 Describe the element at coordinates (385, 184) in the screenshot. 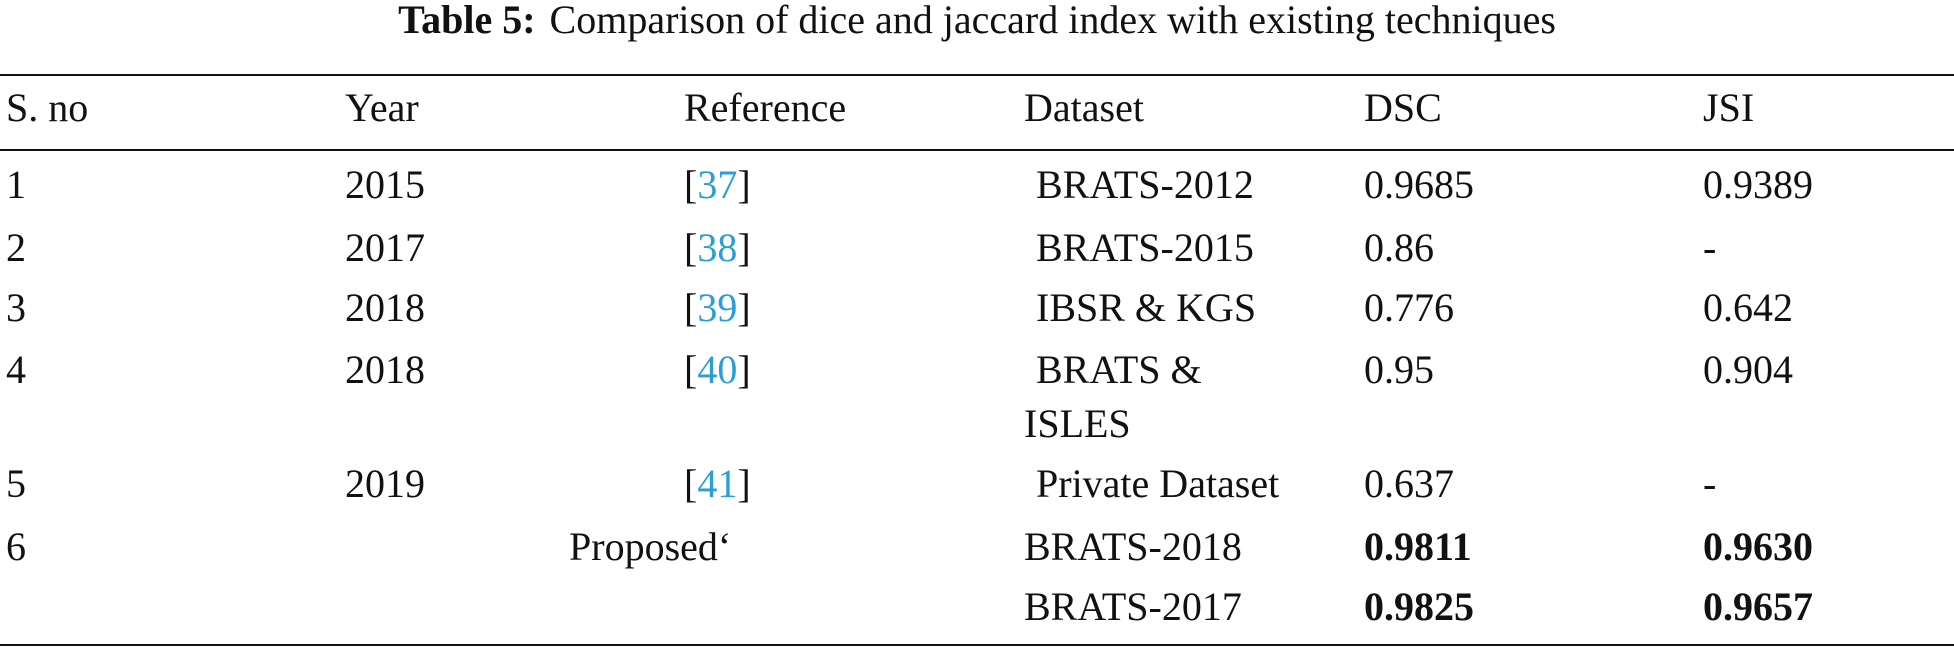

I see `year-cell: 2015` at that location.